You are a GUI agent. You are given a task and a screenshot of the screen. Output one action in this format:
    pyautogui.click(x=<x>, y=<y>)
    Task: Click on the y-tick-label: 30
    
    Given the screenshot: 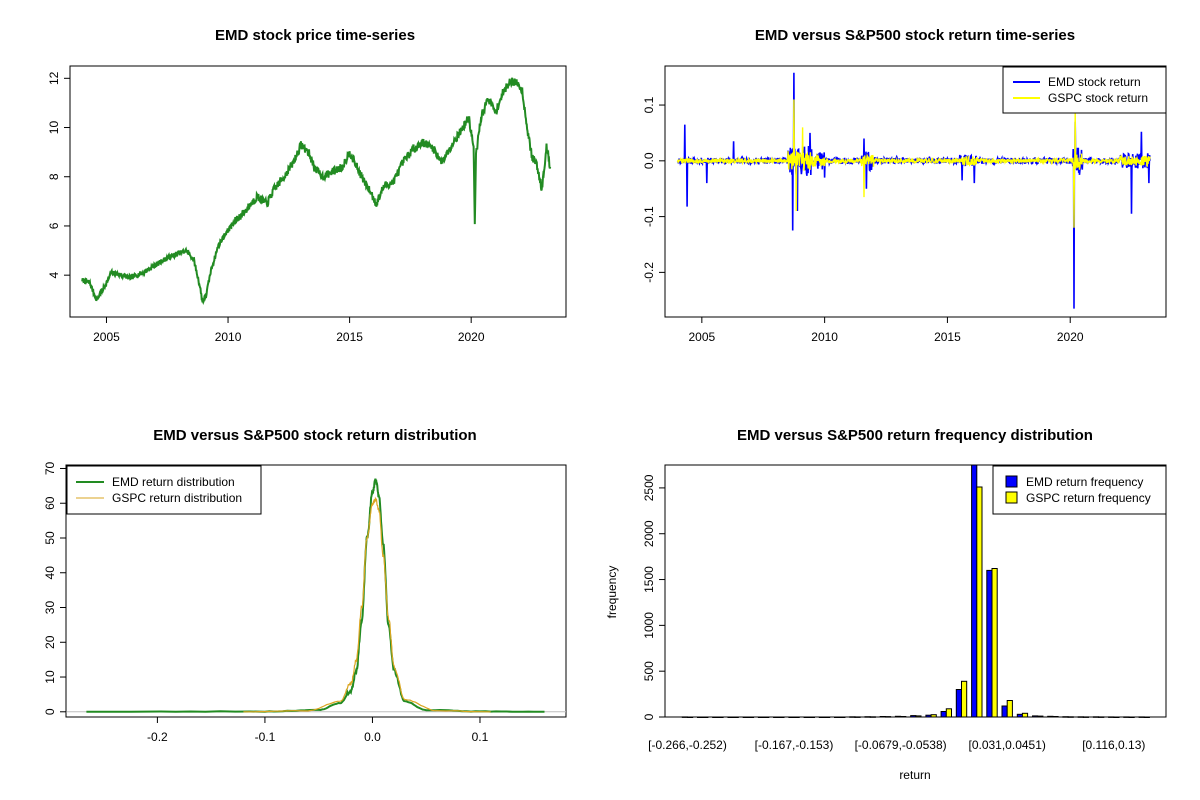 What is the action you would take?
    pyautogui.click(x=50, y=608)
    